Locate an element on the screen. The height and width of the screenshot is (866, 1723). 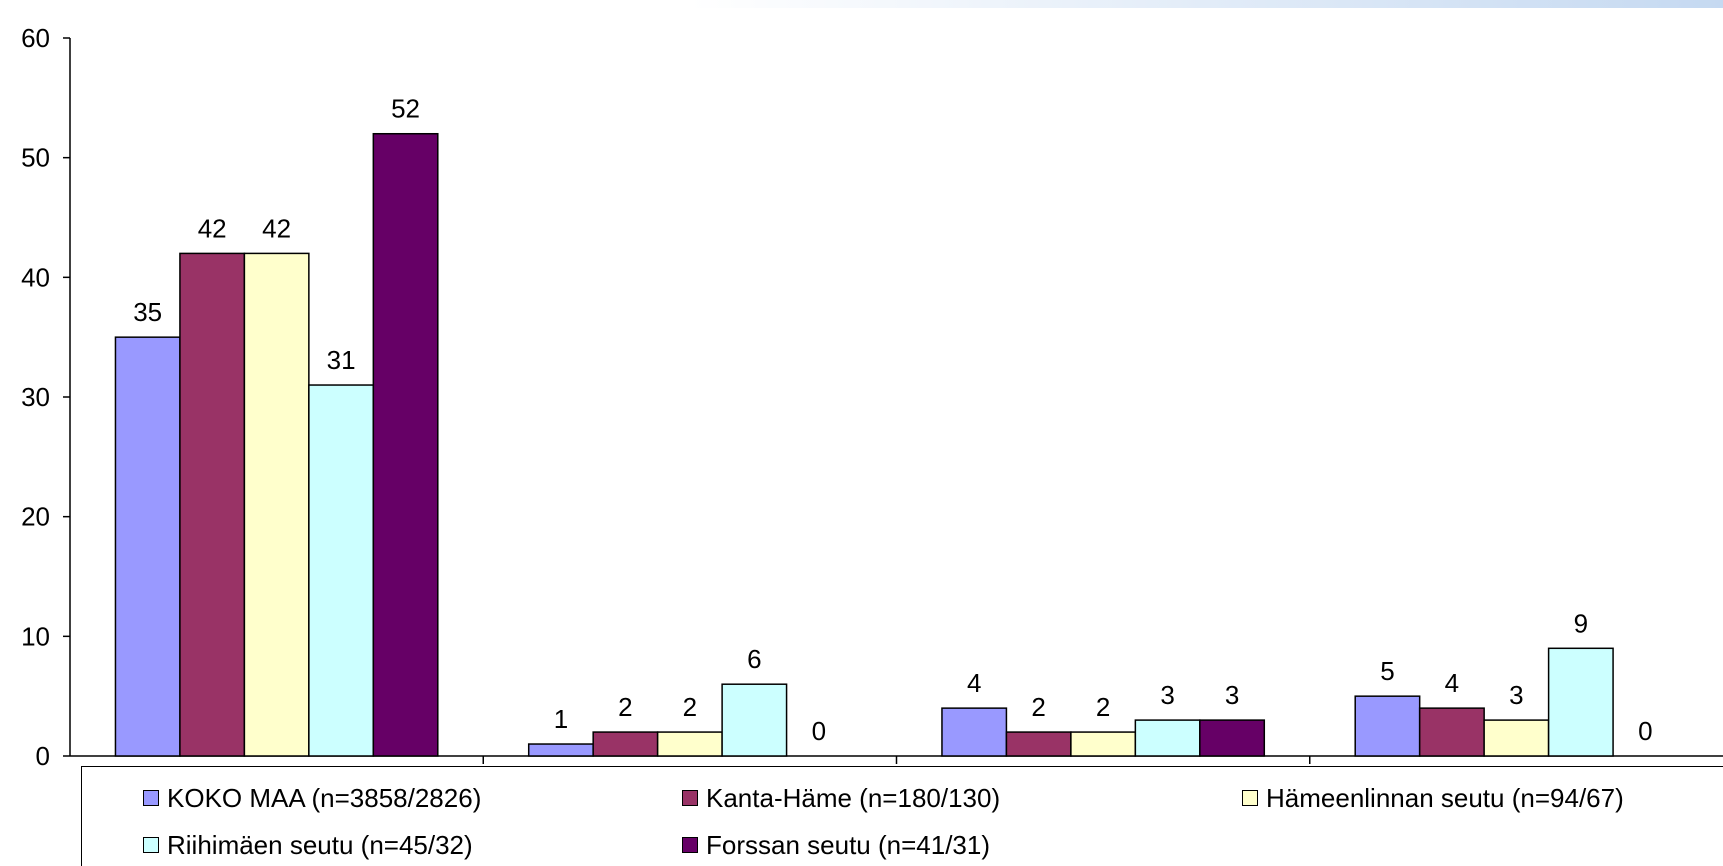
legend-item: KOKO MAA (n=3858/2826) is located at coordinates (312, 798).